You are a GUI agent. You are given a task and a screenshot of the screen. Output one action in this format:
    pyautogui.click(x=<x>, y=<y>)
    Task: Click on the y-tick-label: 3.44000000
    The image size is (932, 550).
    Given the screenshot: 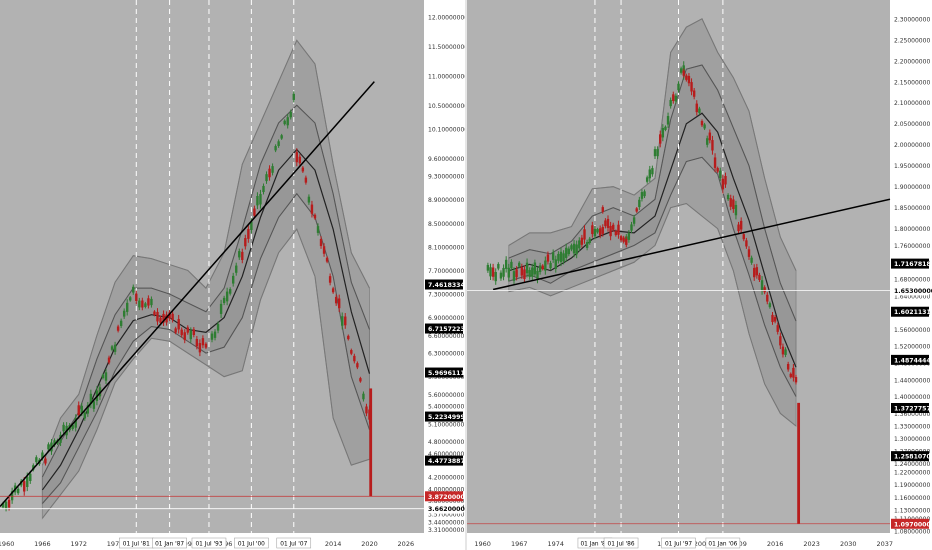 What is the action you would take?
    pyautogui.click(x=446, y=522)
    